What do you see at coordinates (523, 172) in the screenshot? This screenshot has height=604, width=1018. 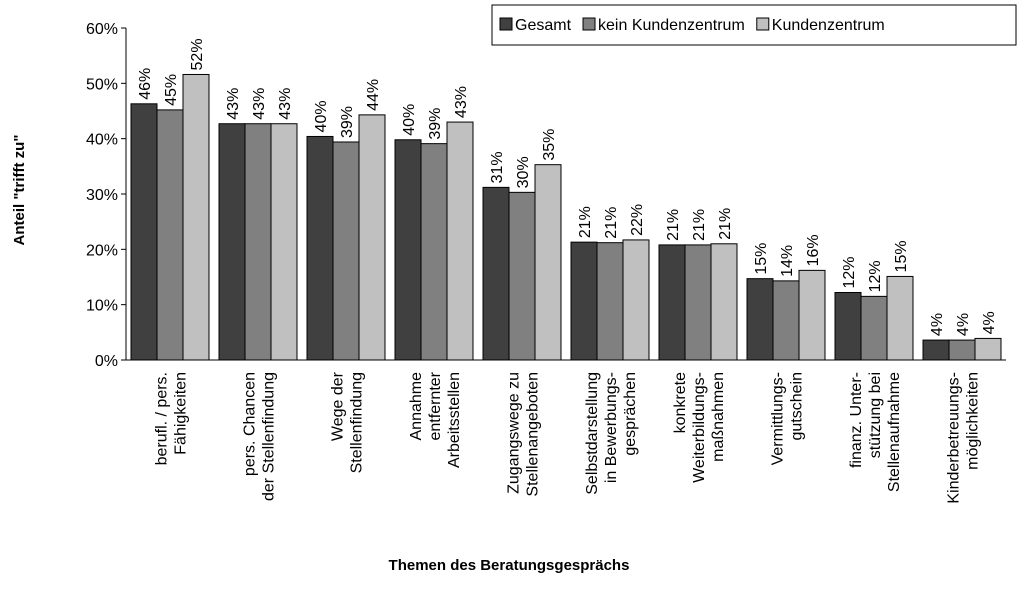 I see `value-label: 30%` at bounding box center [523, 172].